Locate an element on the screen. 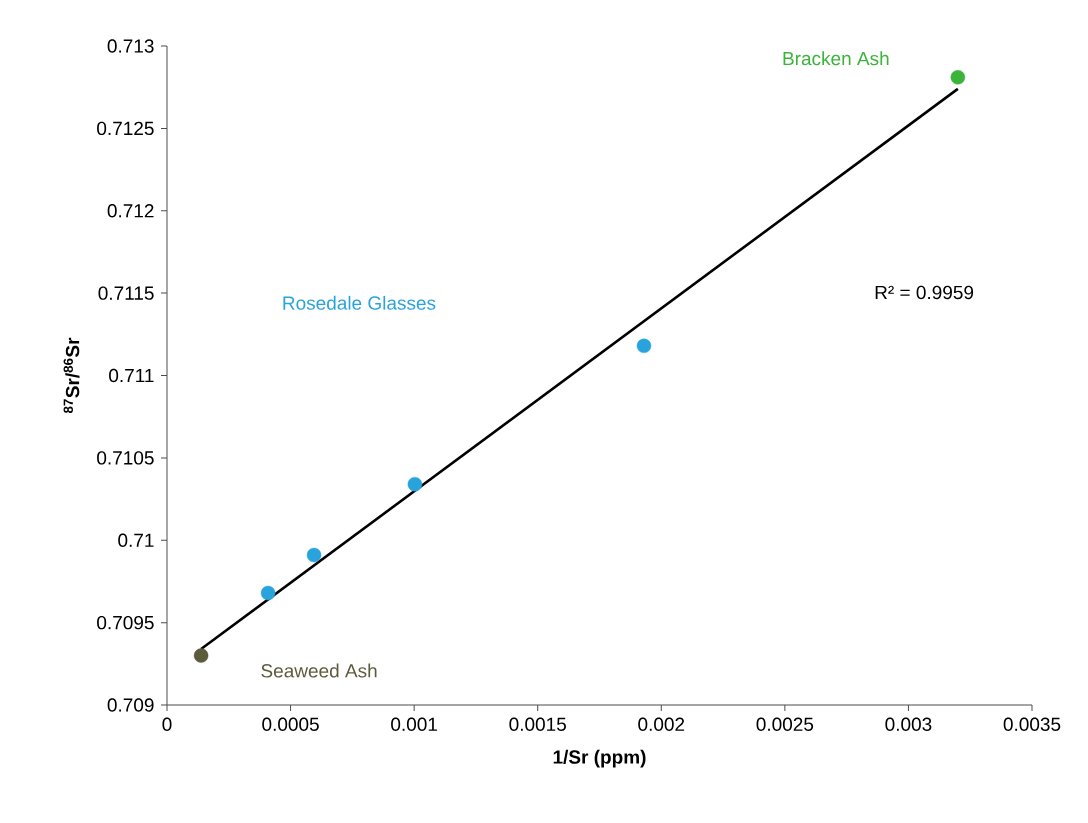 The width and height of the screenshot is (1088, 823). y-tick-label: 0.7095 is located at coordinates (125, 622).